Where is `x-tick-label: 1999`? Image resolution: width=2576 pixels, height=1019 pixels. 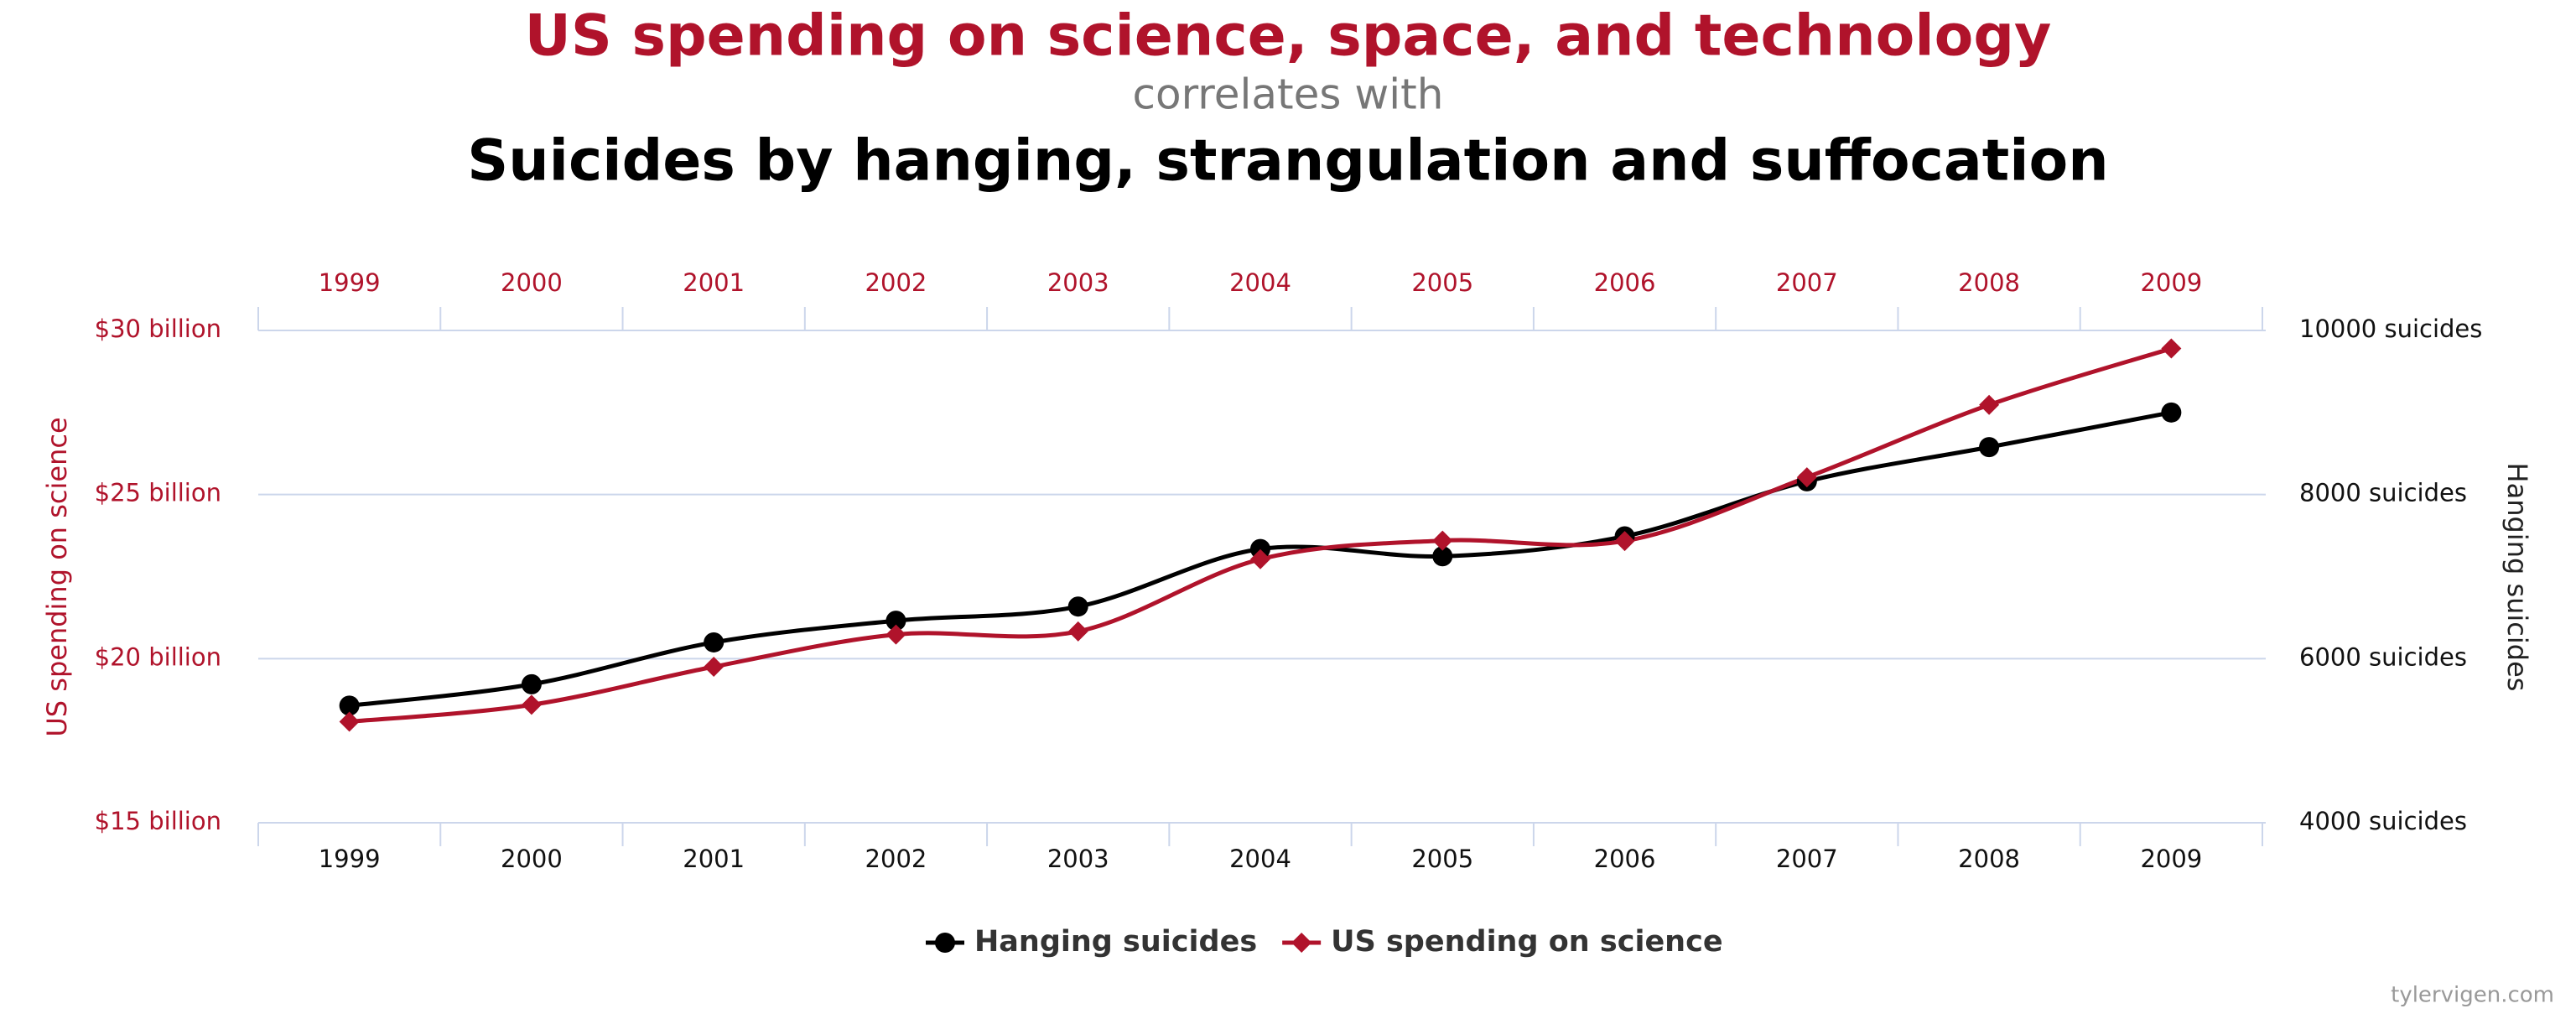 x-tick-label: 1999 is located at coordinates (350, 859).